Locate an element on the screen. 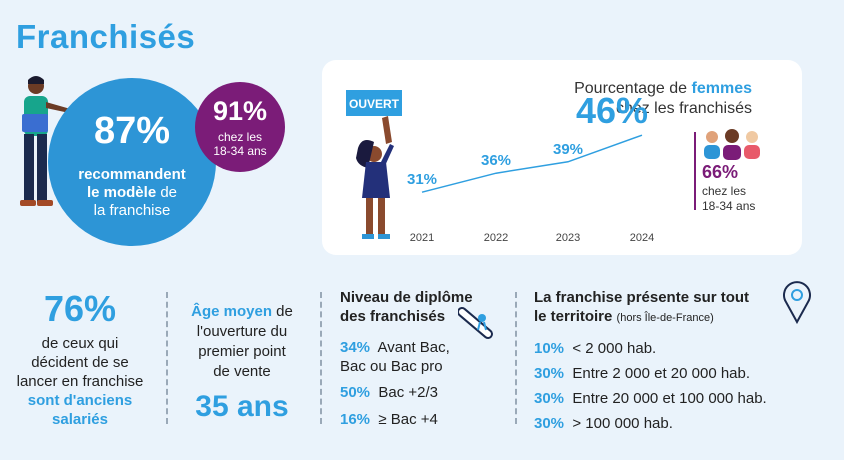  recommend-line-1: recommandent is located at coordinates (132, 174).